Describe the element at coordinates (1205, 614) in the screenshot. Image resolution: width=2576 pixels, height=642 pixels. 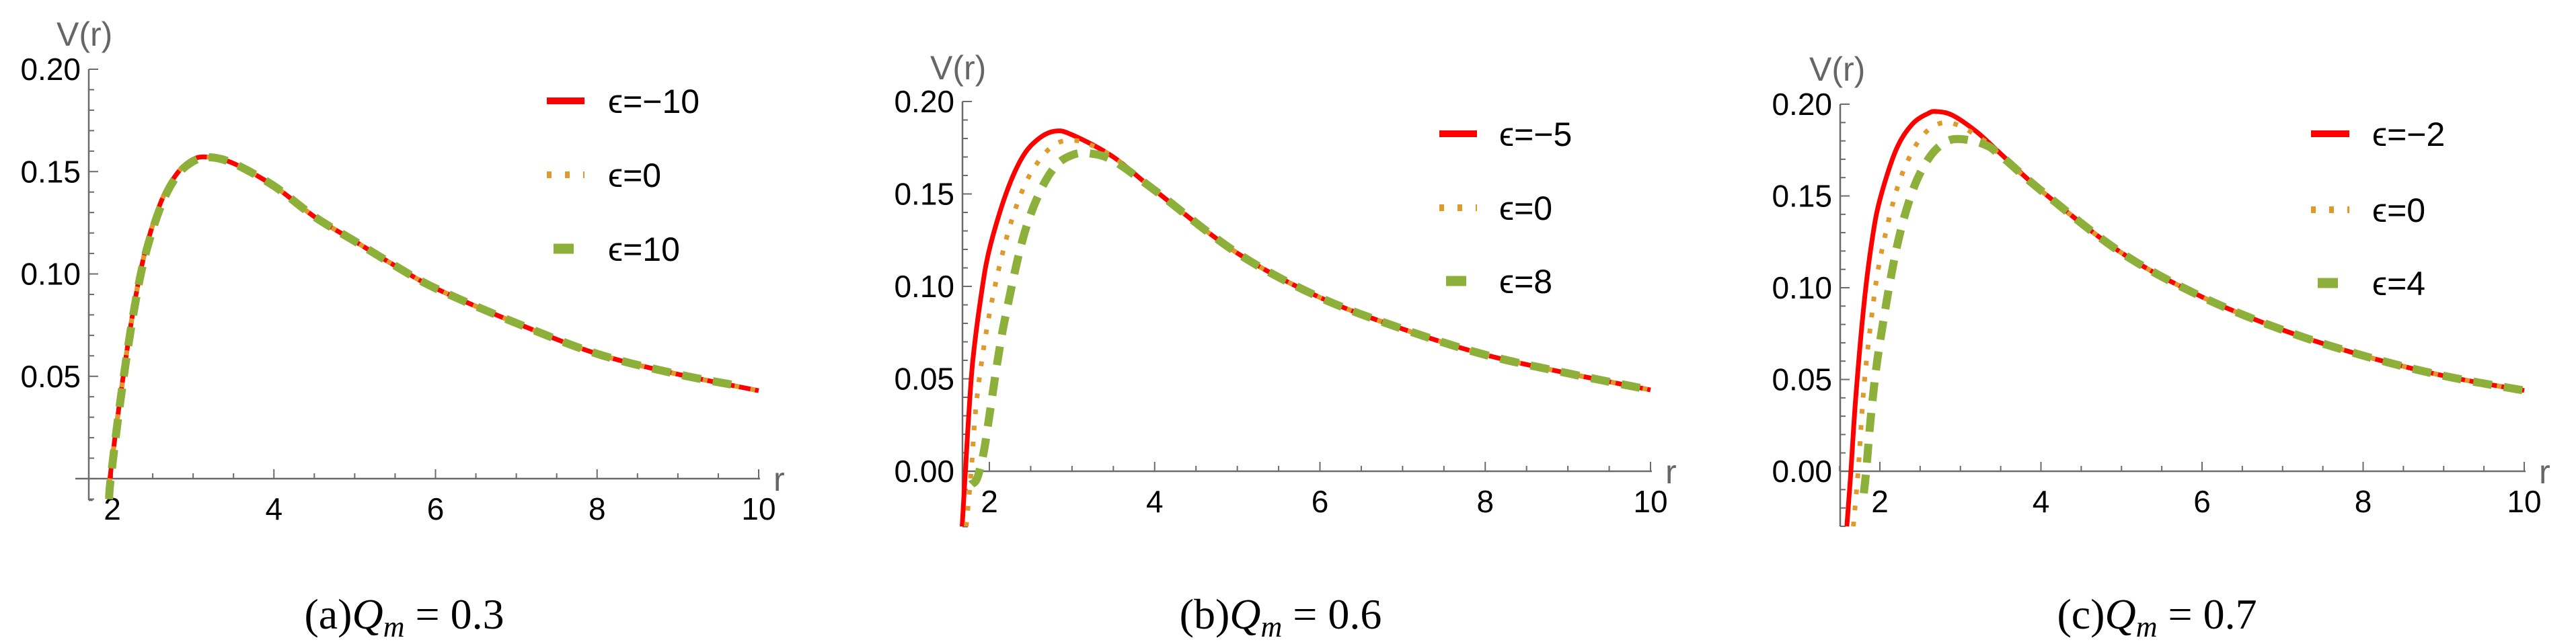
I see `caption-prefix: (b)` at that location.